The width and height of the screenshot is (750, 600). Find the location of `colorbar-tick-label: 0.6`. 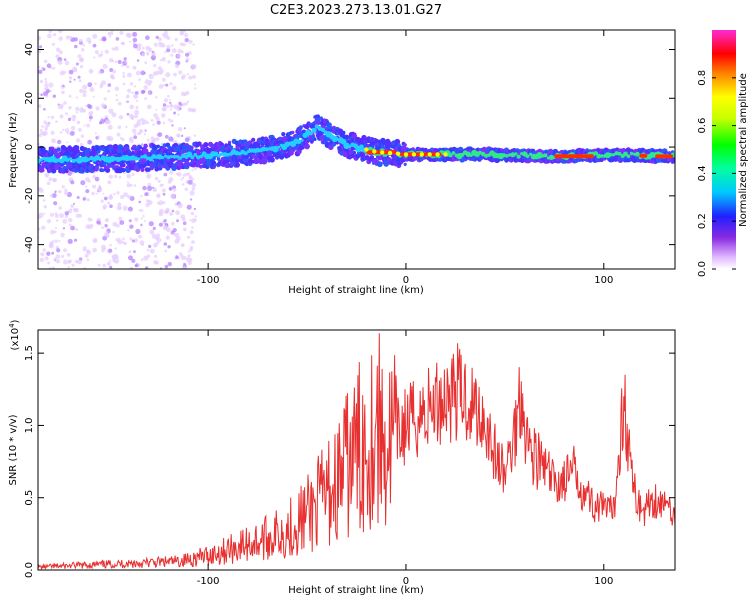

colorbar-tick-label: 0.6 is located at coordinates (702, 126).